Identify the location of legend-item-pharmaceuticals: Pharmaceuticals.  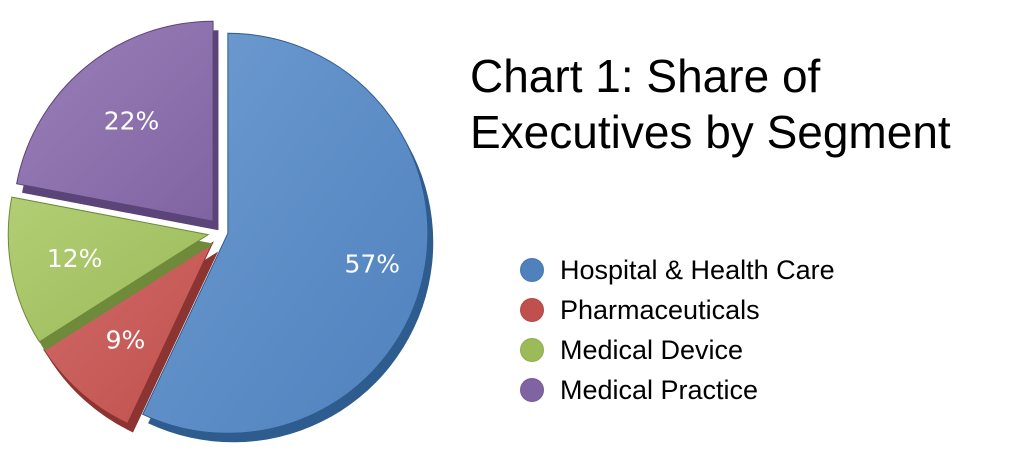
(677, 310).